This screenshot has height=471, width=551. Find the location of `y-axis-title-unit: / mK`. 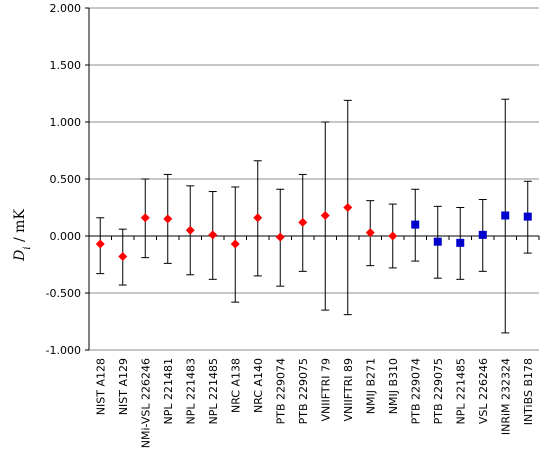

y-axis-title-unit: / mK is located at coordinates (20, 228).